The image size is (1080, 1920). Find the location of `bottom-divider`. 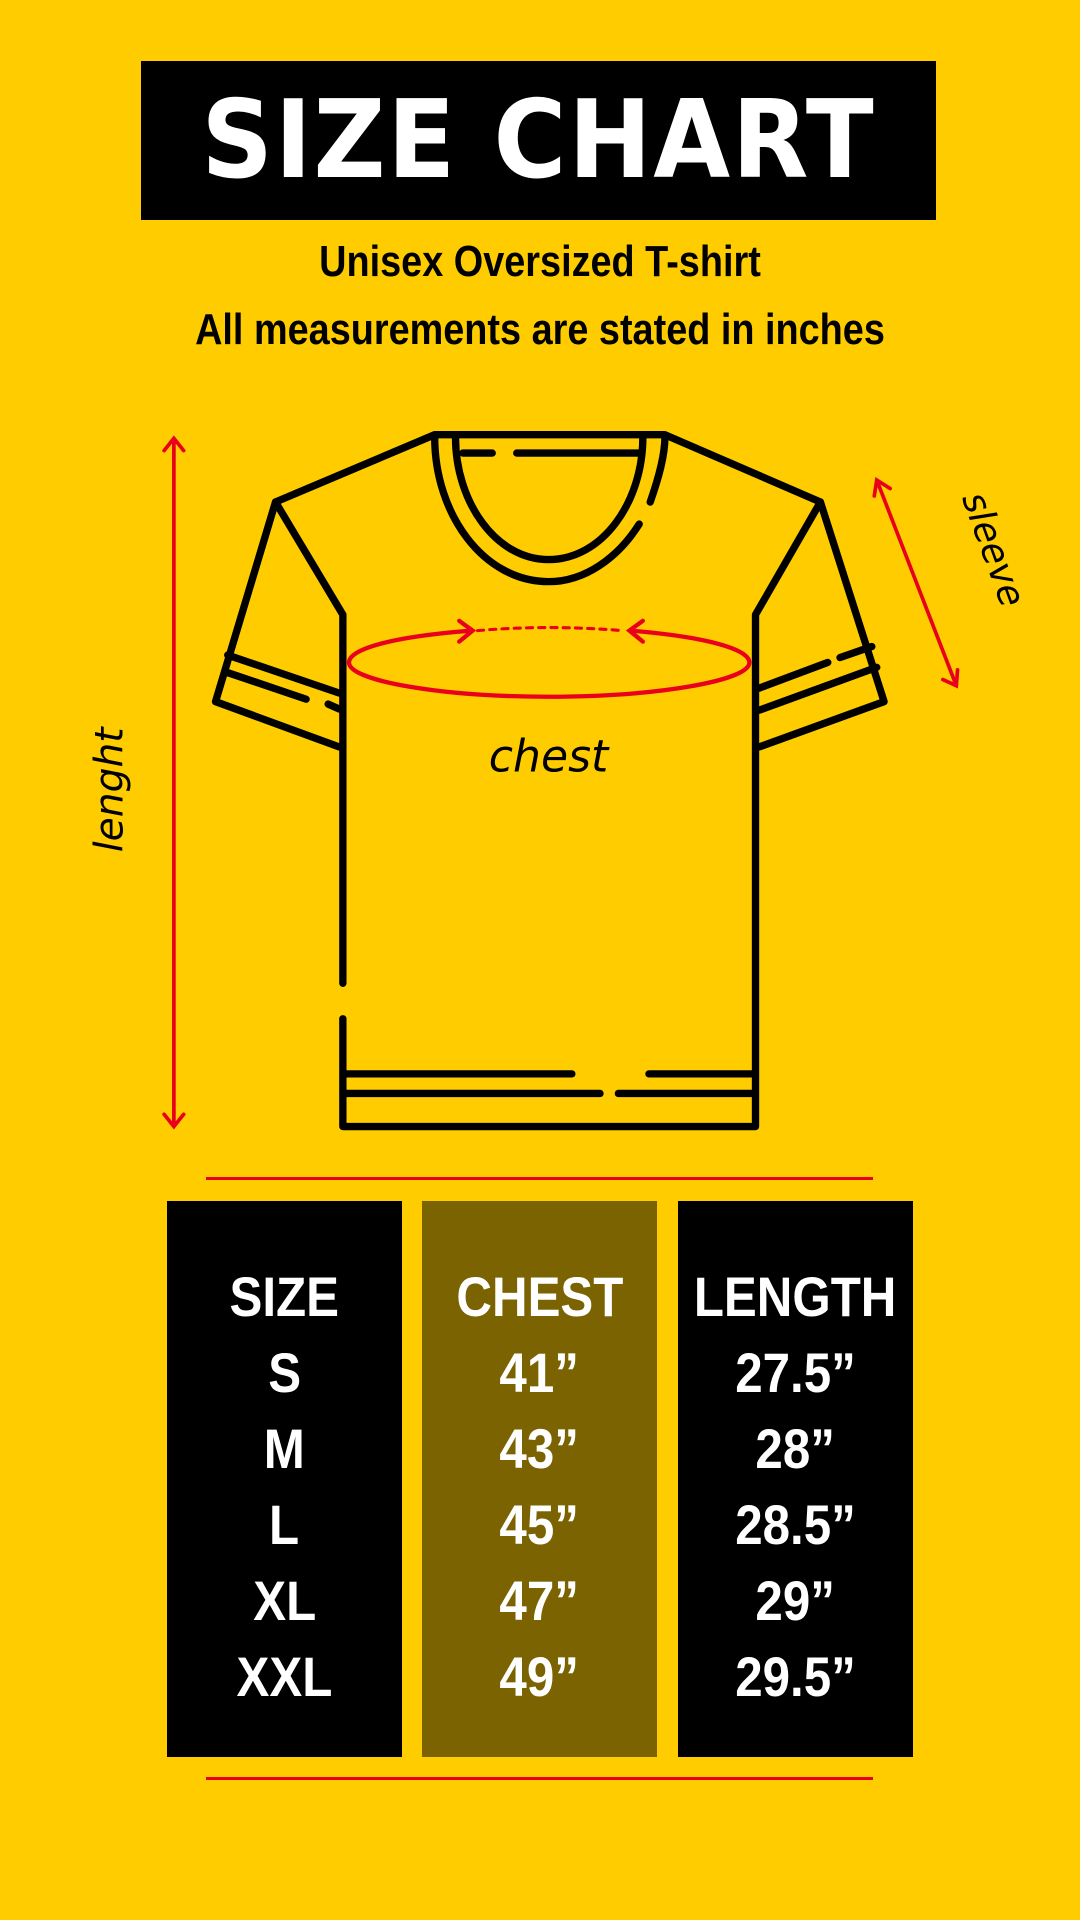

bottom-divider is located at coordinates (539, 1778).